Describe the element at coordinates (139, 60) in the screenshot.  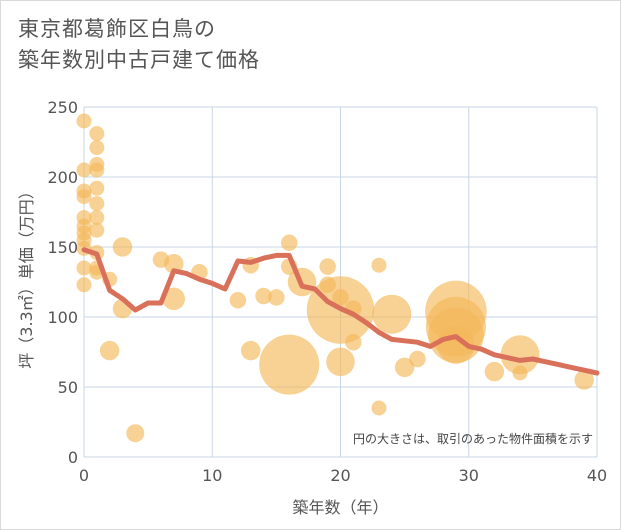
I see `title-line-2: 築年数別中古戸建て価格` at that location.